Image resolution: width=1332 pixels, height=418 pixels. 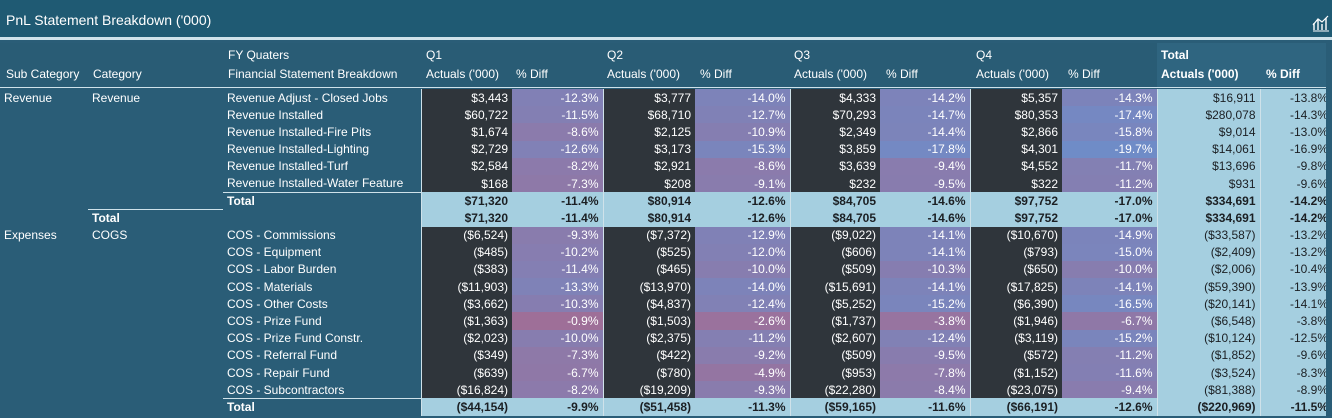 I want to click on breakdown-cell: COS - Equipment, so click(x=274, y=252).